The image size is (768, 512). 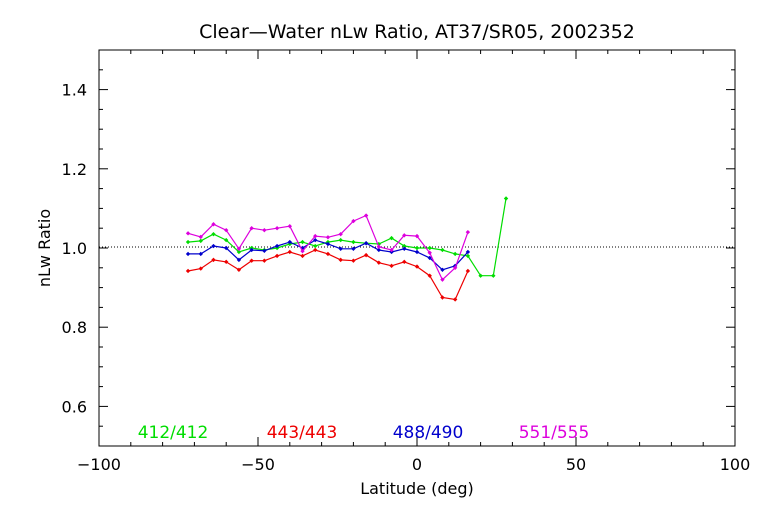 I want to click on legend-entry: 551/555, so click(x=554, y=433).